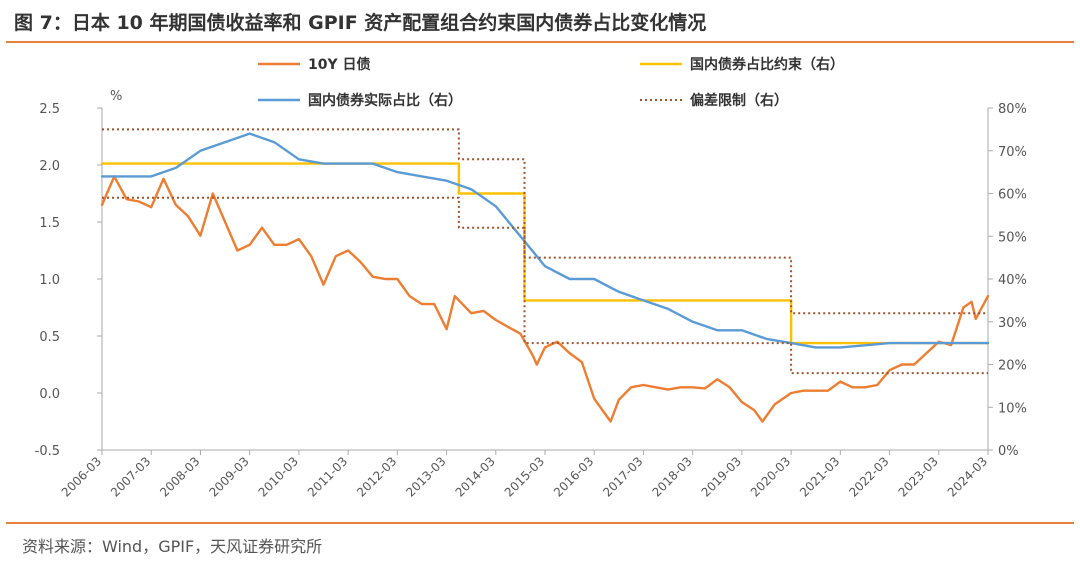  I want to click on x-tick-label: 2023-03, so click(918, 476).